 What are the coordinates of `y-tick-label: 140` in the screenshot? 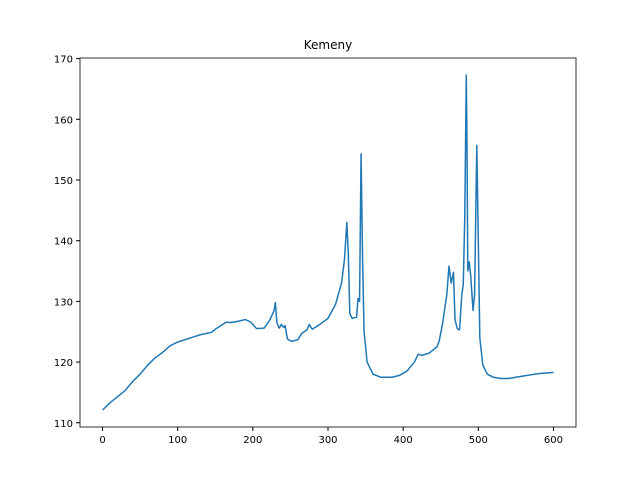 It's located at (63, 242).